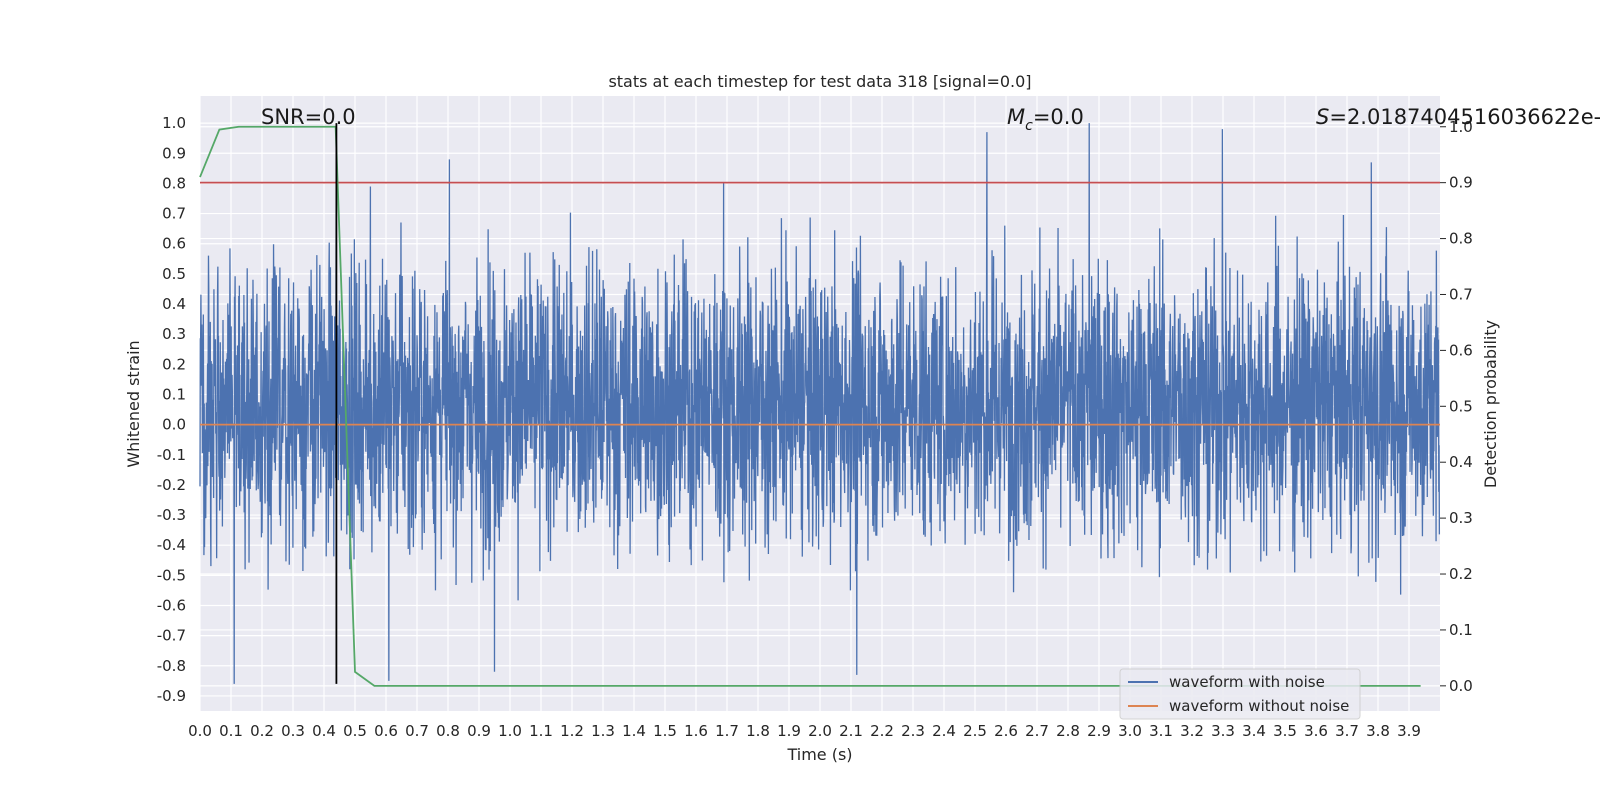  I want to click on y-tick-label: 0.9, so click(174, 153).